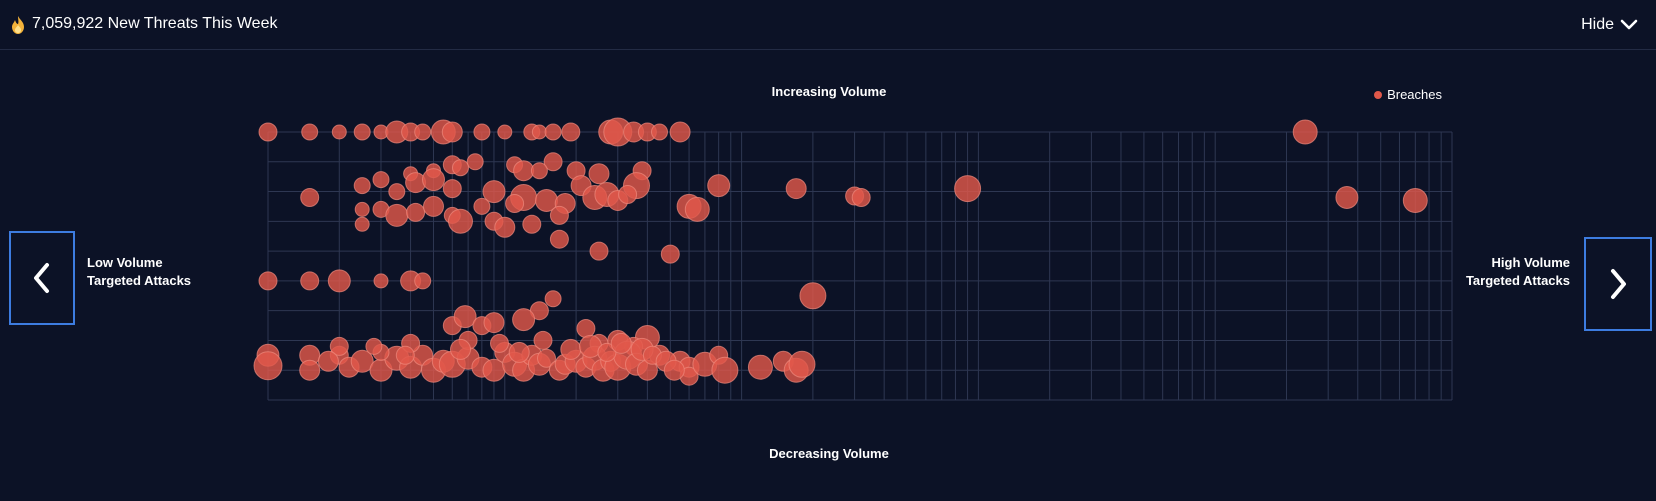  I want to click on chart-legend: Breaches, so click(1408, 94).